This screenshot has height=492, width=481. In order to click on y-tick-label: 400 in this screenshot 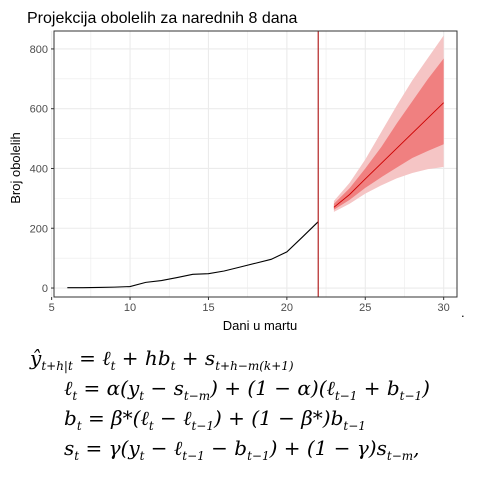, I will do `click(39, 169)`.